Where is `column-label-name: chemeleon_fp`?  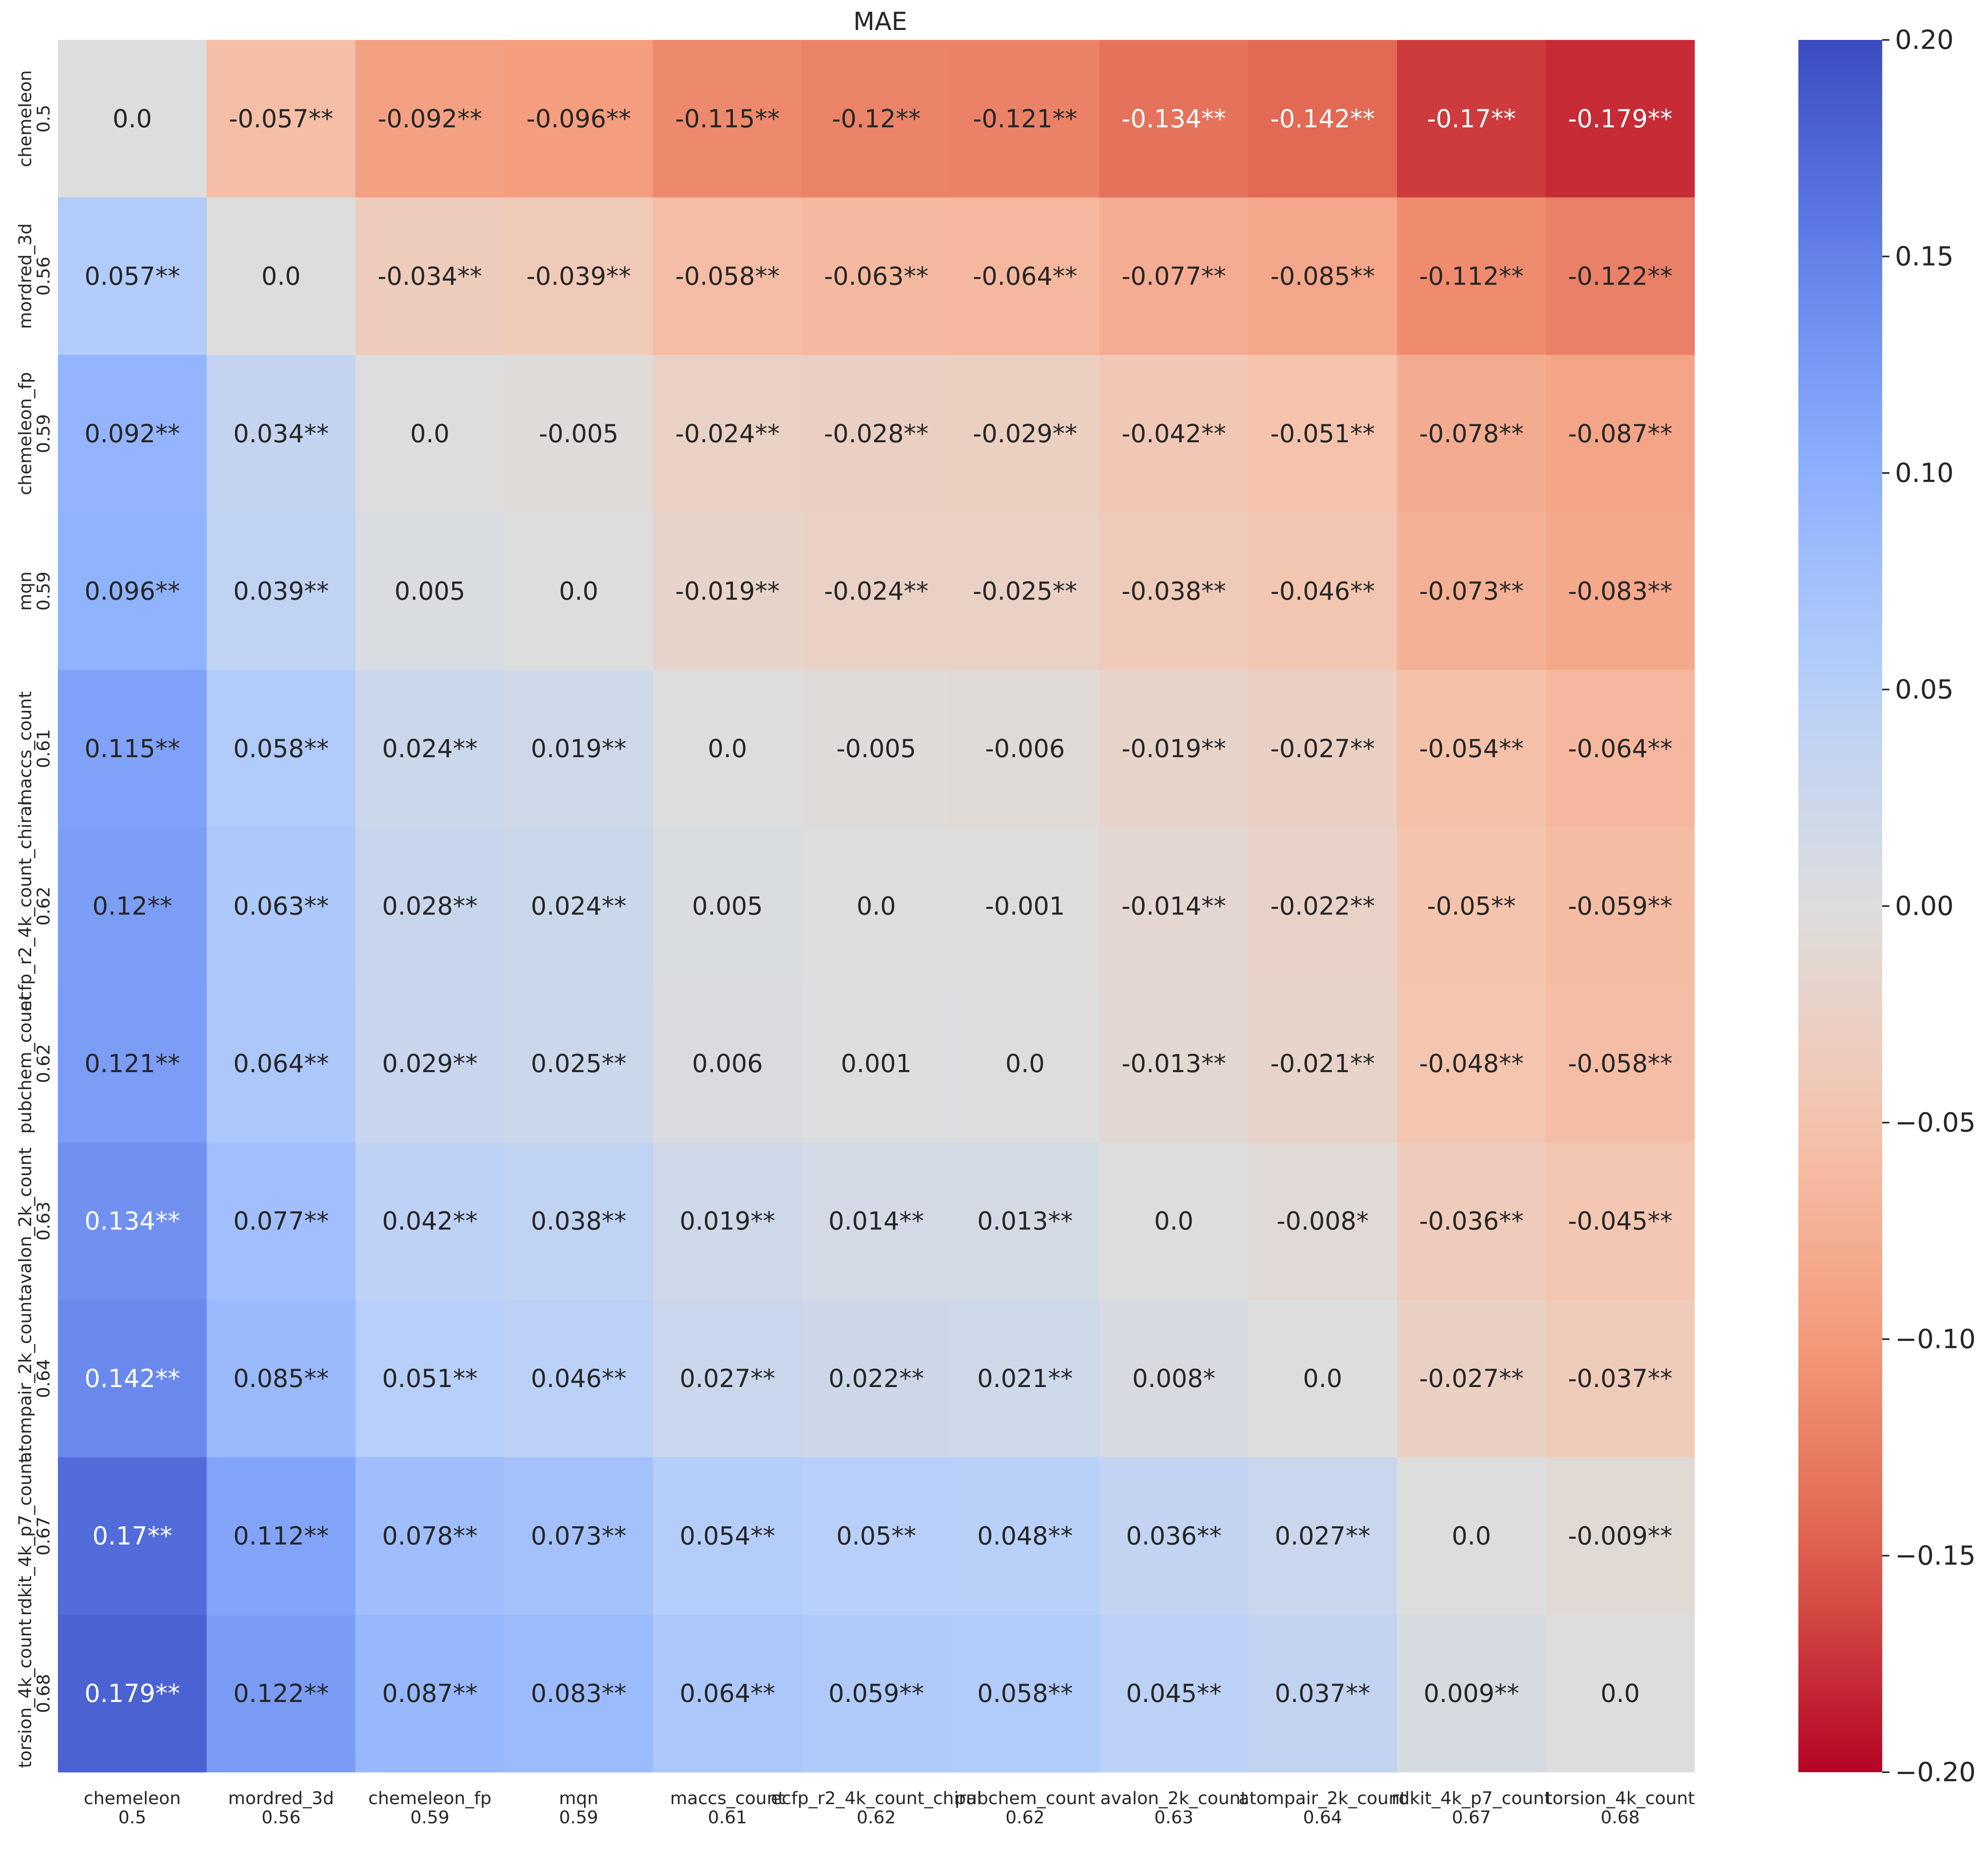 column-label-name: chemeleon_fp is located at coordinates (430, 1798).